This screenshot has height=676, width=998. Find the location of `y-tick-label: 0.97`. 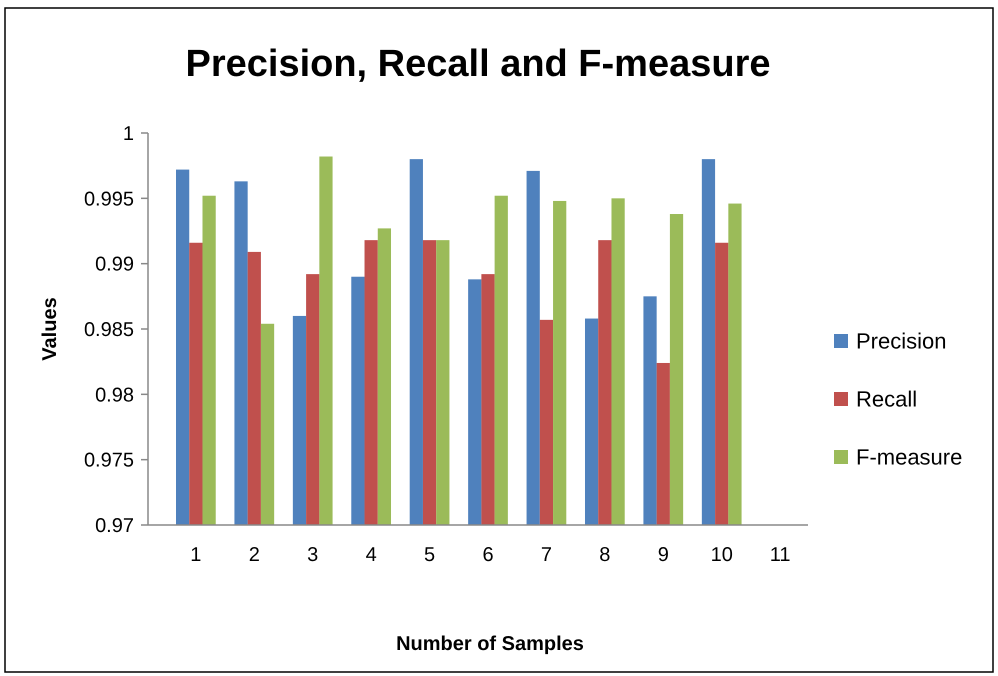

y-tick-label: 0.97 is located at coordinates (114, 526).